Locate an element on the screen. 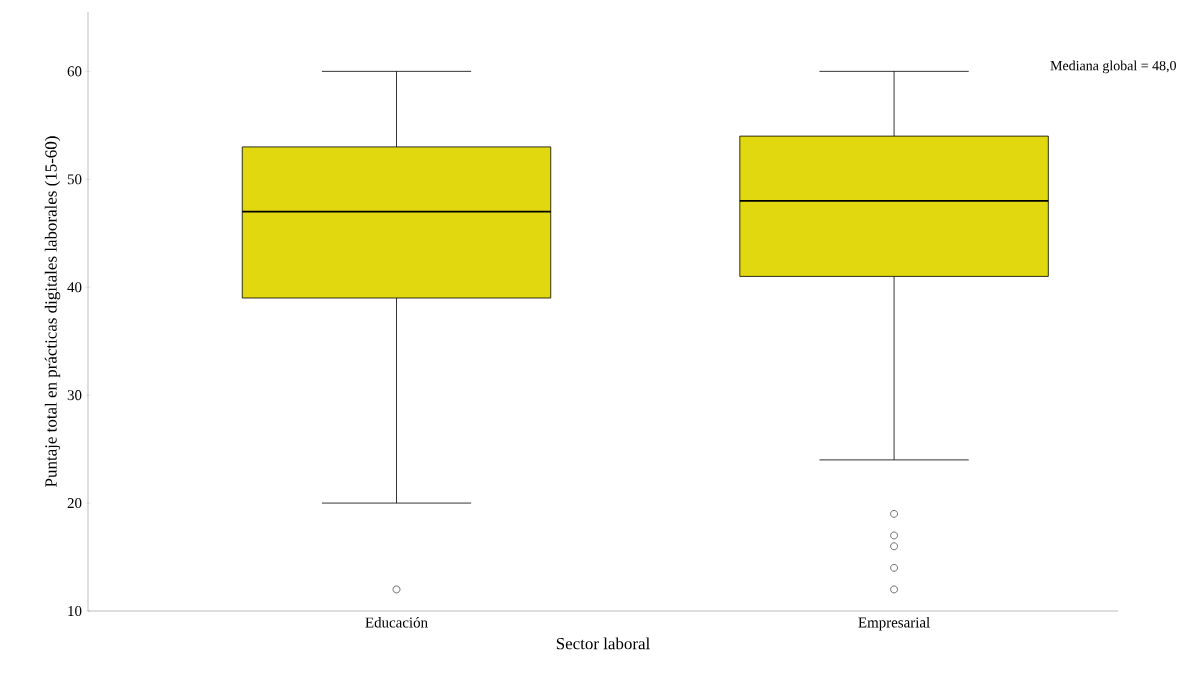 The width and height of the screenshot is (1193, 677). annotation: Mediana global = 48,0 is located at coordinates (1113, 67).